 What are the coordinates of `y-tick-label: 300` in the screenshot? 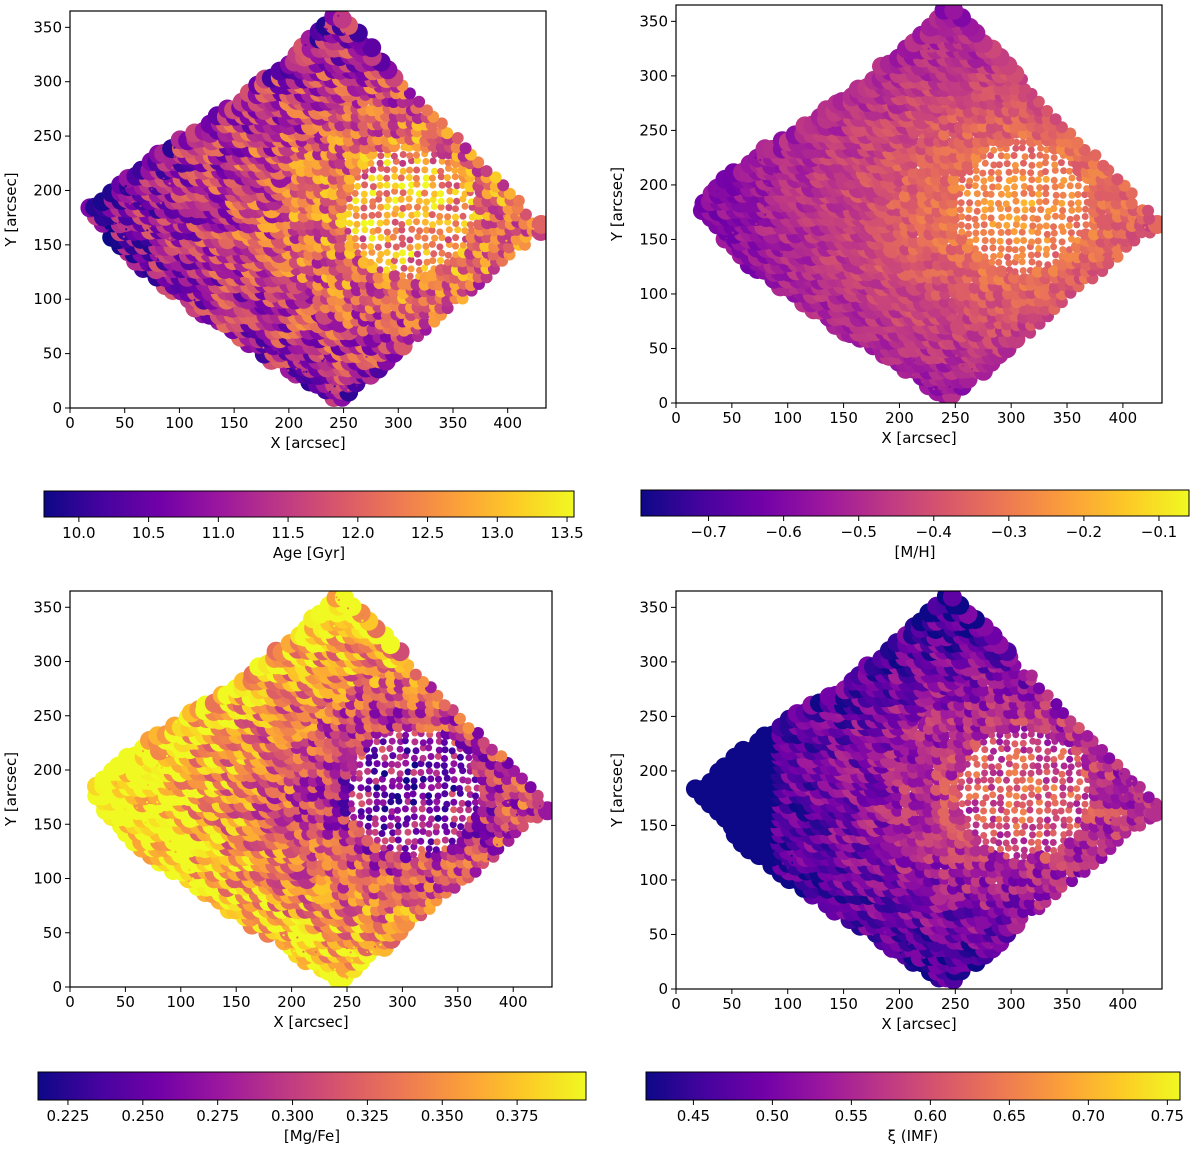 It's located at (653, 76).